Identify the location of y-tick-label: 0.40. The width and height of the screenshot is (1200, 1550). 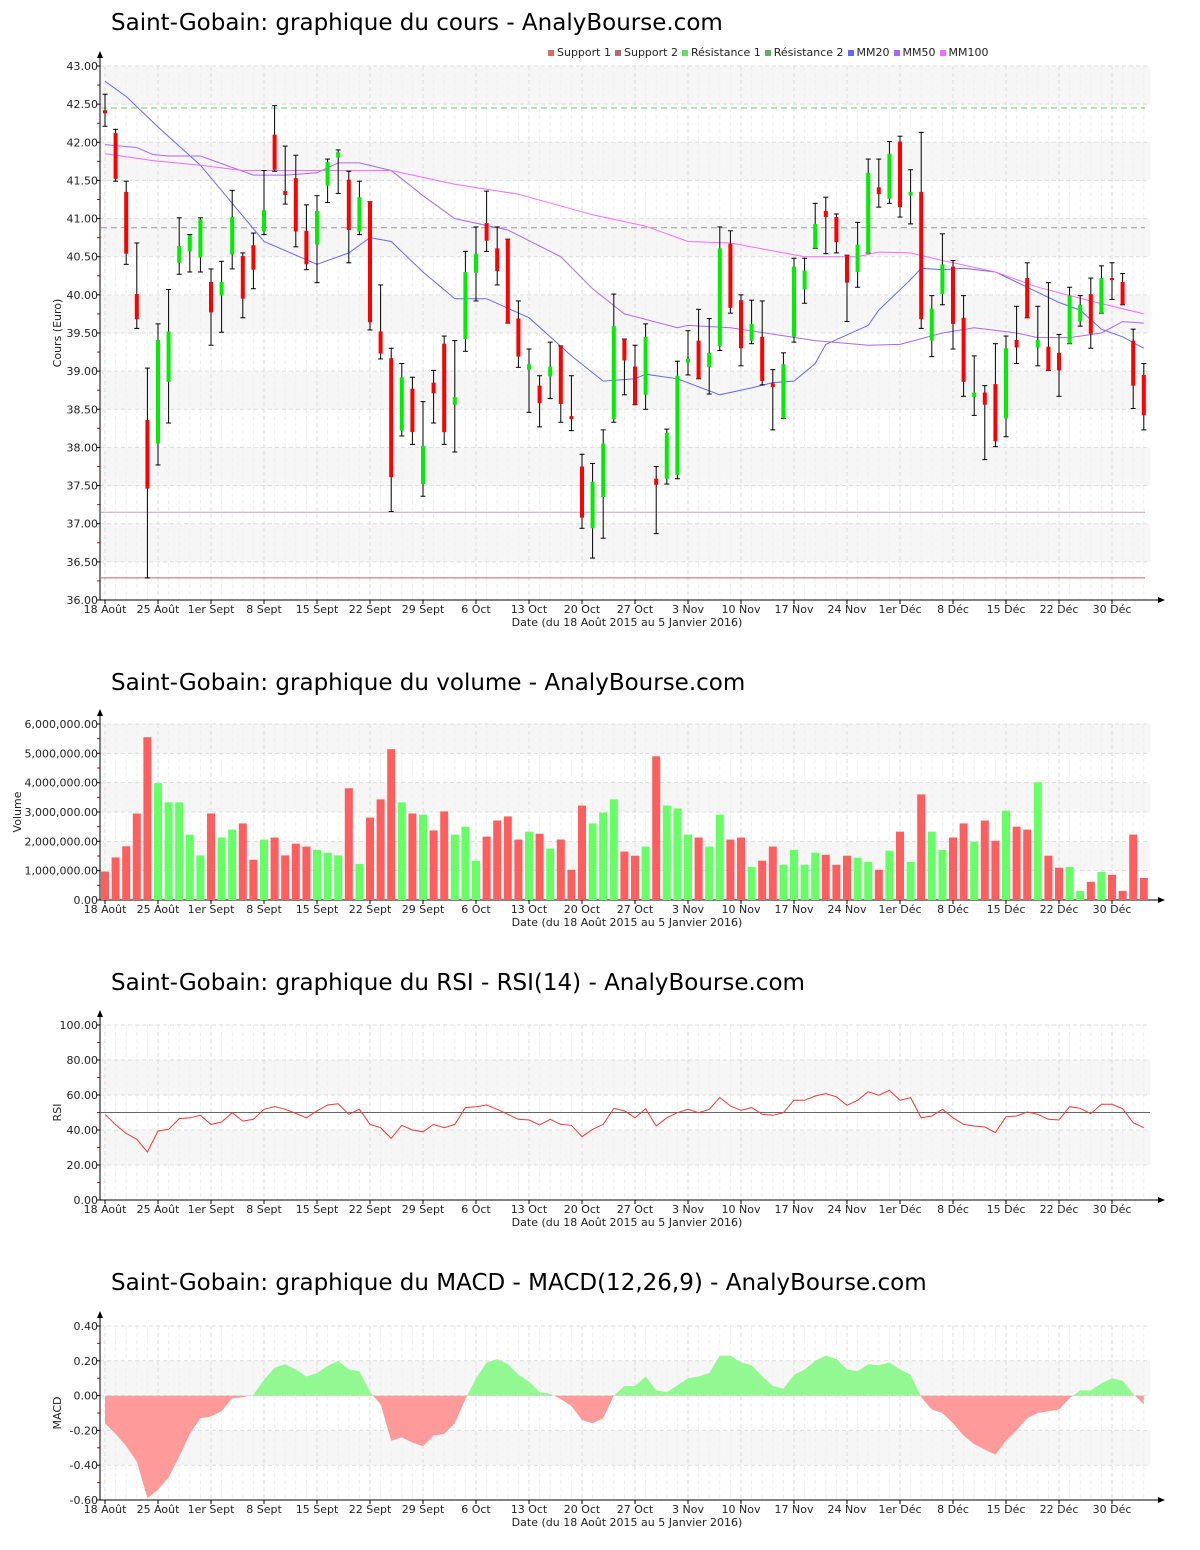
(86, 1326).